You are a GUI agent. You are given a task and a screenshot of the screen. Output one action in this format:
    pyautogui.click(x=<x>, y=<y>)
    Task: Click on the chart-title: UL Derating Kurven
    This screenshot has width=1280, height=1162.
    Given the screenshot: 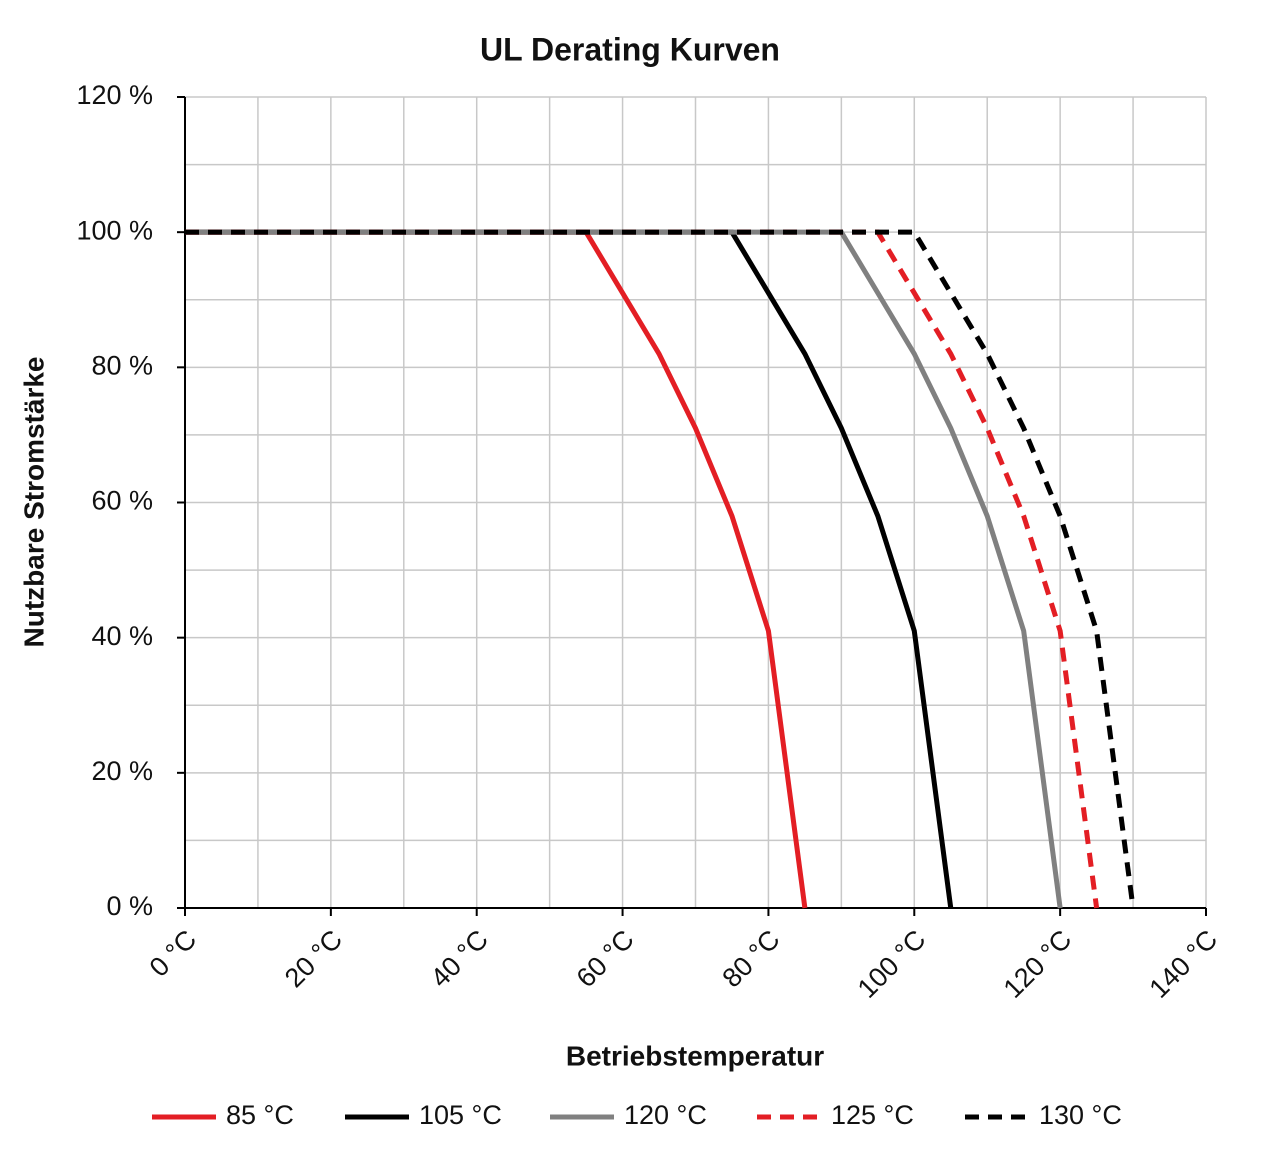 What is the action you would take?
    pyautogui.click(x=630, y=49)
    